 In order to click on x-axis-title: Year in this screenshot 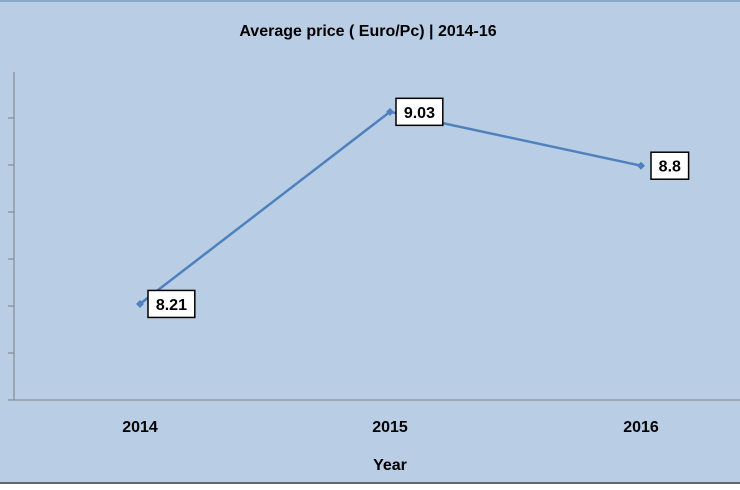, I will do `click(390, 465)`.